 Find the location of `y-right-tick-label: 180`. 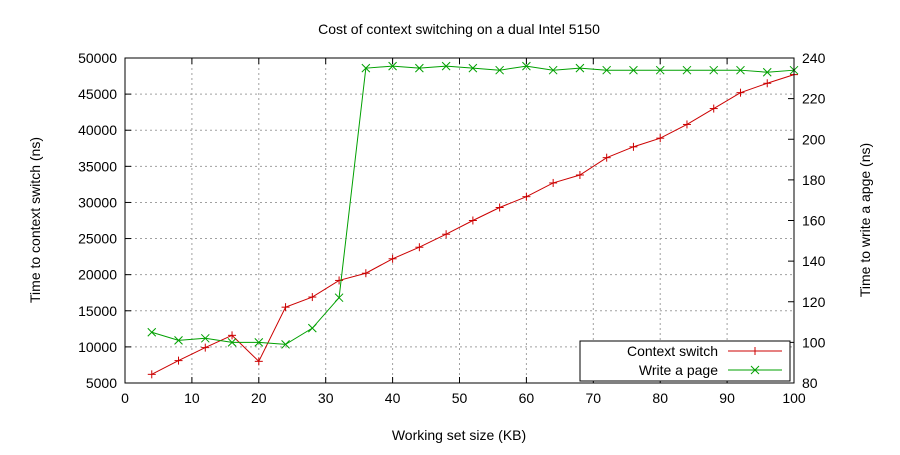

y-right-tick-label: 180 is located at coordinates (814, 180).